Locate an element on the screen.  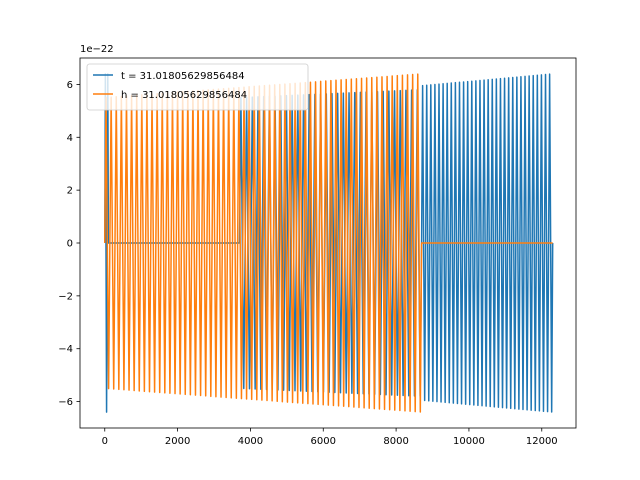
y-tick-label: −6 is located at coordinates (65, 402).